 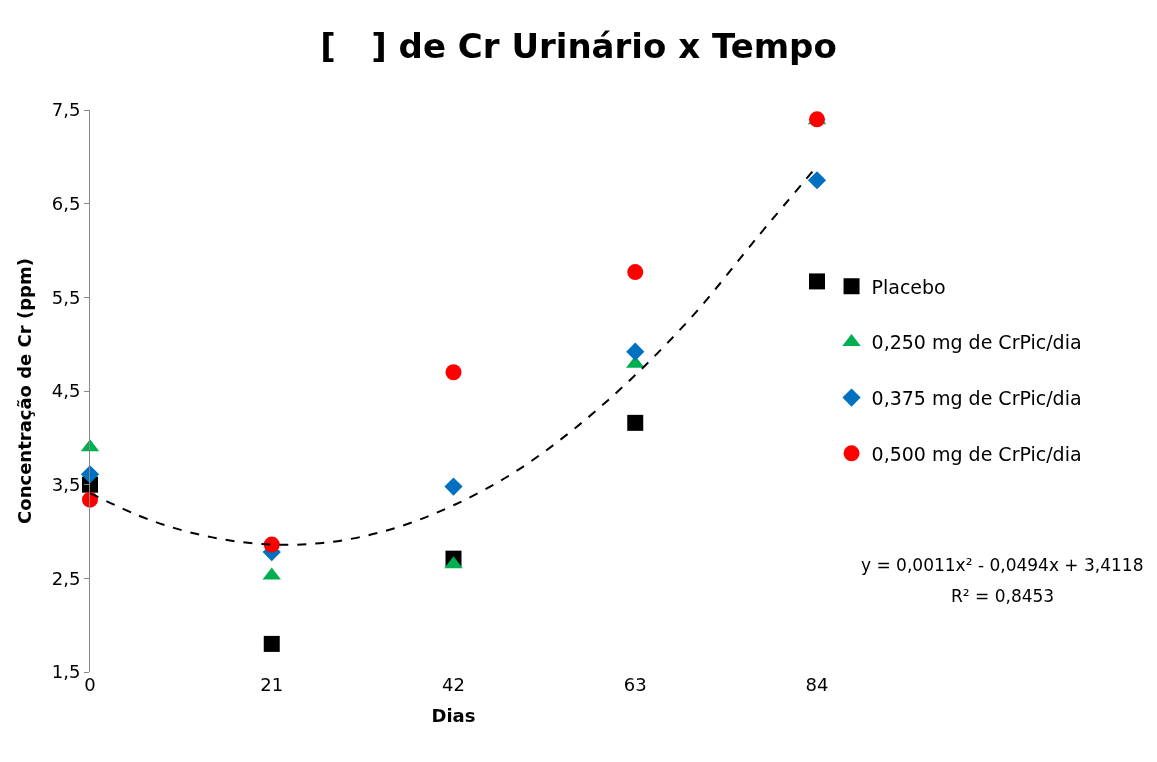 What do you see at coordinates (66, 203) in the screenshot?
I see `y-tick-label: 6,5` at bounding box center [66, 203].